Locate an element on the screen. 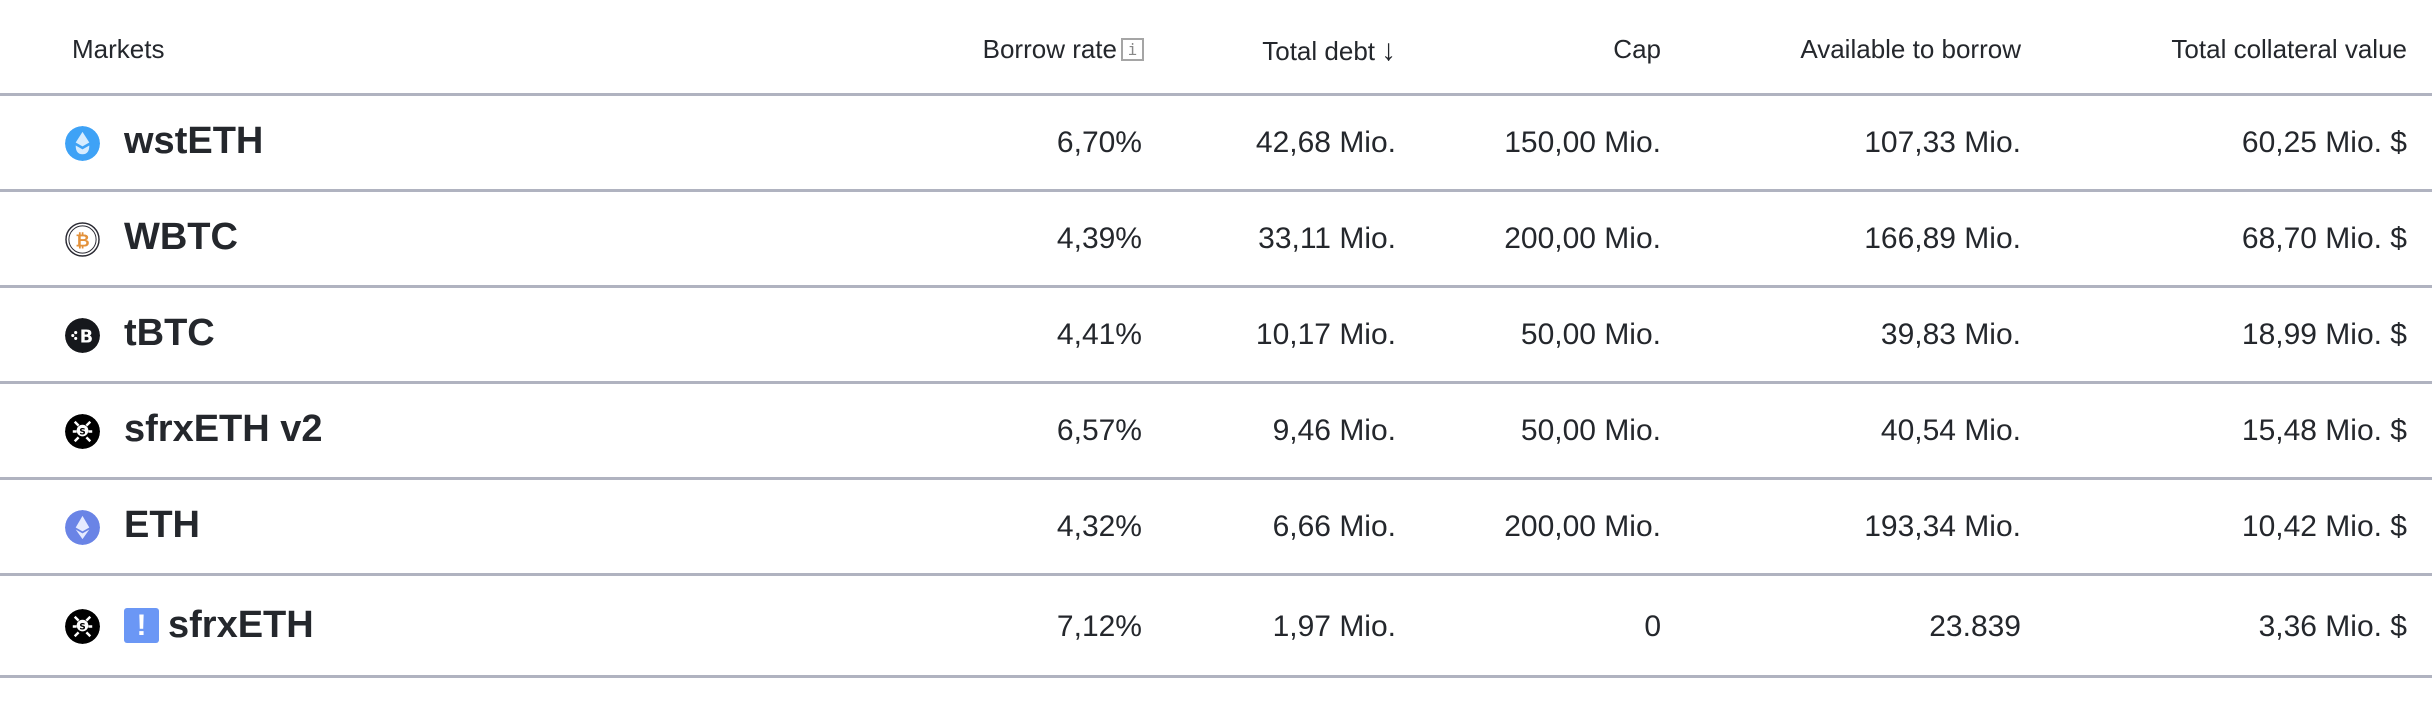 The width and height of the screenshot is (2432, 701). borrow-rate: 4,41% is located at coordinates (1099, 334).